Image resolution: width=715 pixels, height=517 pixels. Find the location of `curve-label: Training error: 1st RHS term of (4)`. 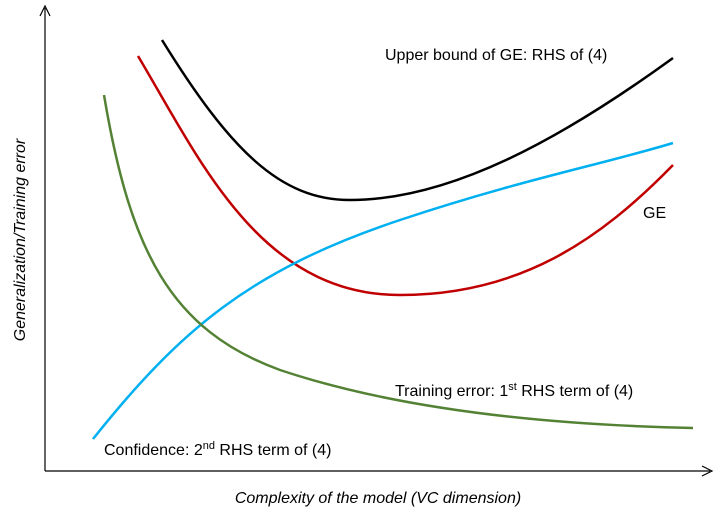

curve-label: Training error: 1st RHS term of (4) is located at coordinates (514, 390).